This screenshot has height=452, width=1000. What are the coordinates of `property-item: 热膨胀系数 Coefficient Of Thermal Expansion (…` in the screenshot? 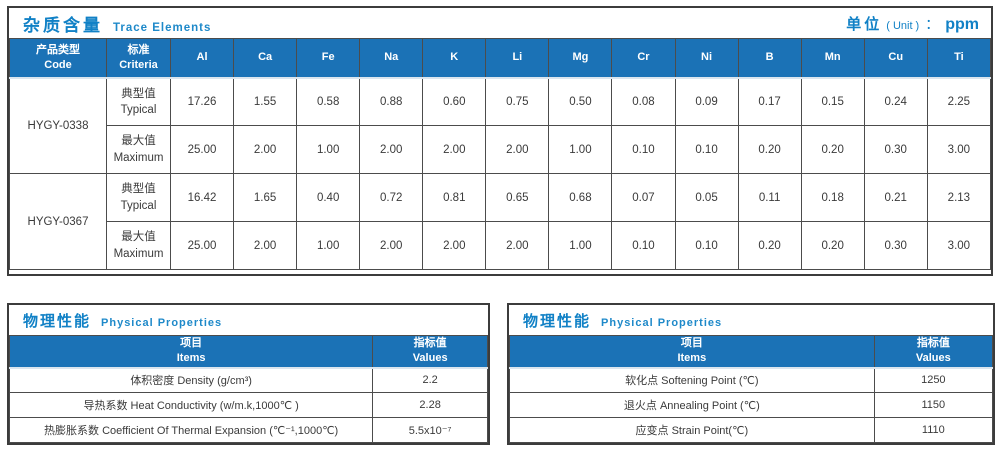 It's located at (191, 430).